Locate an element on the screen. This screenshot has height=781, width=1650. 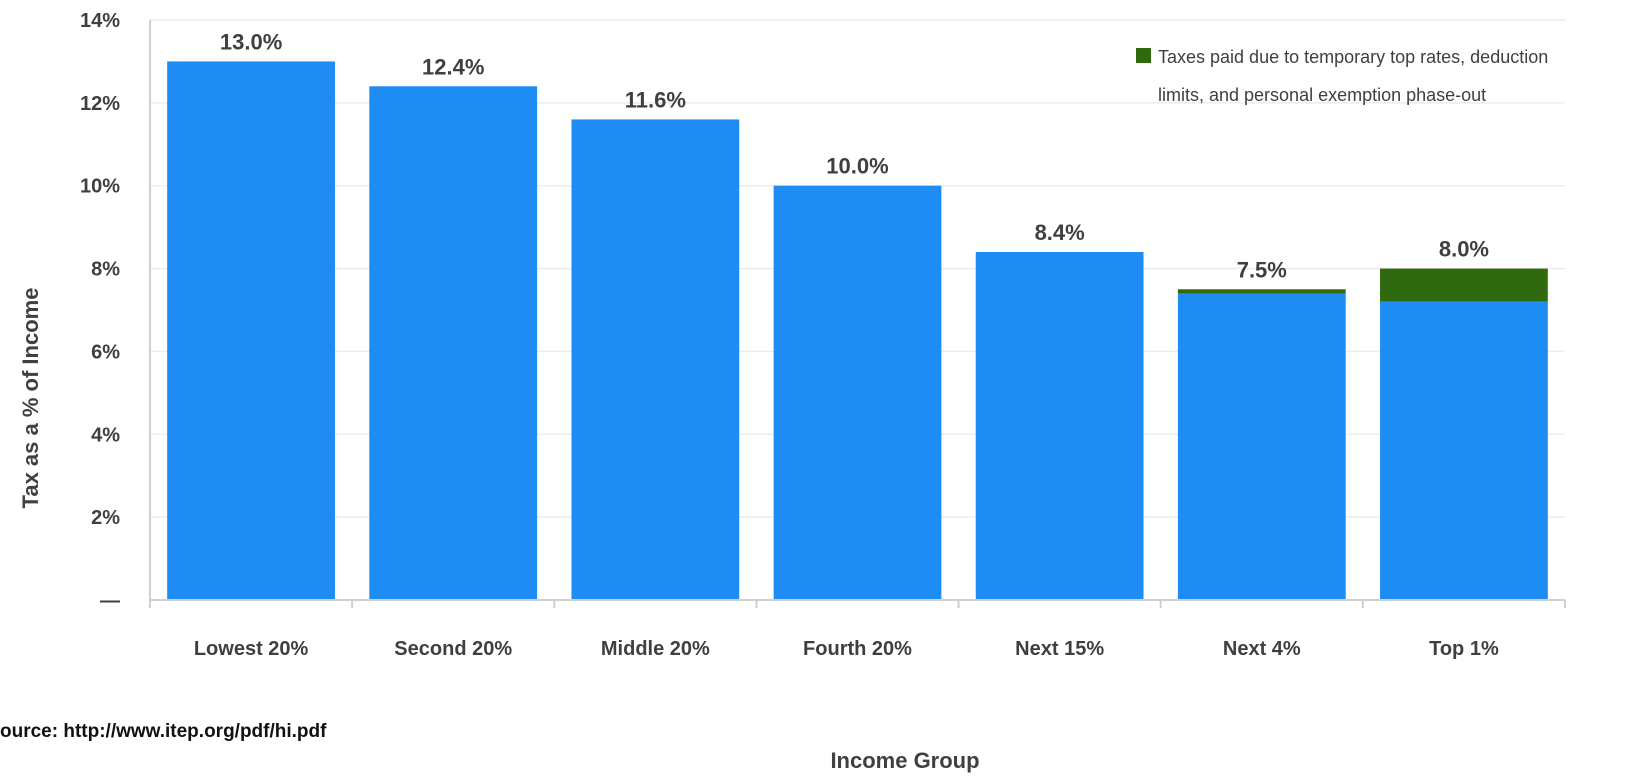
y-tick-label: 8% is located at coordinates (105, 270).